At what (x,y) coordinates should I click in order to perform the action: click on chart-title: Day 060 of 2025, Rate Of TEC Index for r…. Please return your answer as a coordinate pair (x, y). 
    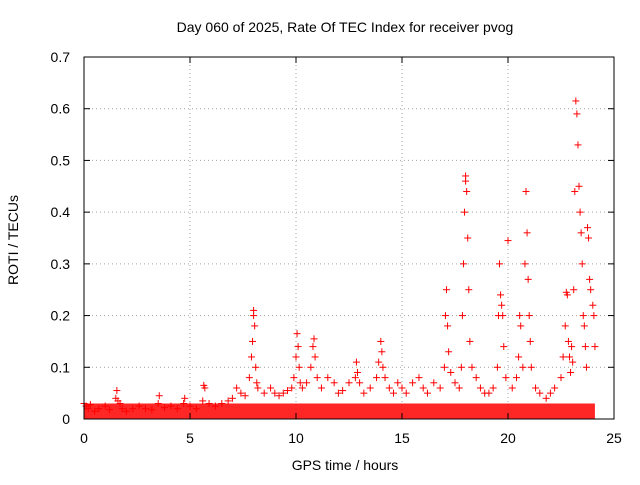
    Looking at the image, I should click on (345, 27).